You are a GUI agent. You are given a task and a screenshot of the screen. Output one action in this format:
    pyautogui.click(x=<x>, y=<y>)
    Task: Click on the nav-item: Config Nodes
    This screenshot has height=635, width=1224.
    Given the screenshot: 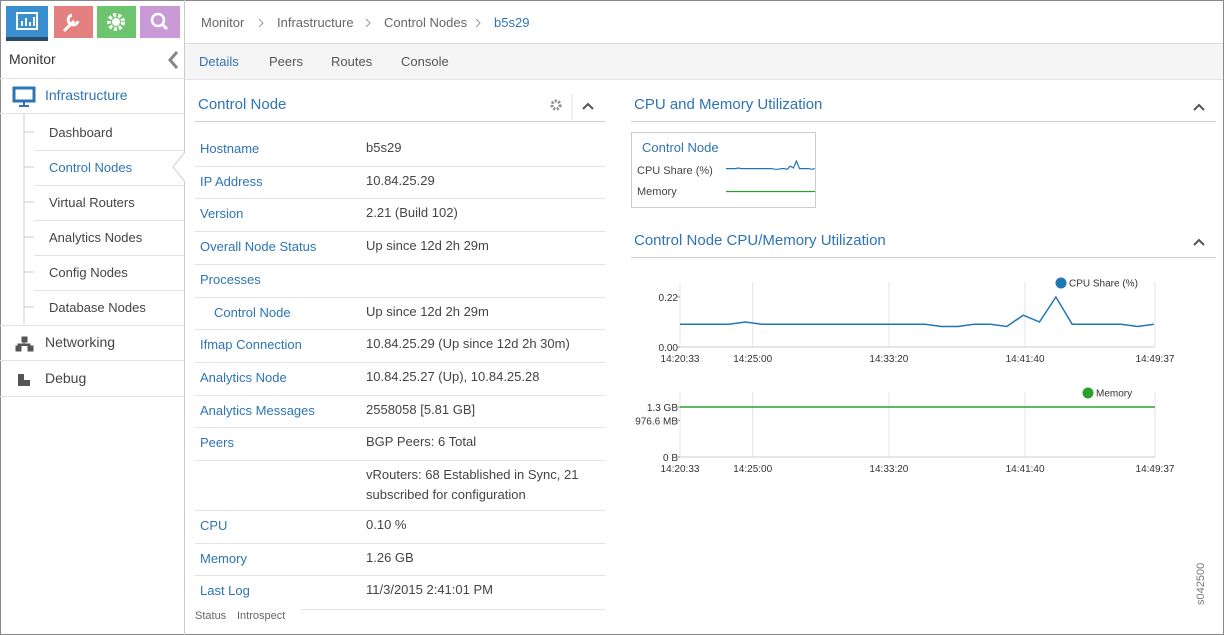 What is the action you would take?
    pyautogui.click(x=88, y=272)
    